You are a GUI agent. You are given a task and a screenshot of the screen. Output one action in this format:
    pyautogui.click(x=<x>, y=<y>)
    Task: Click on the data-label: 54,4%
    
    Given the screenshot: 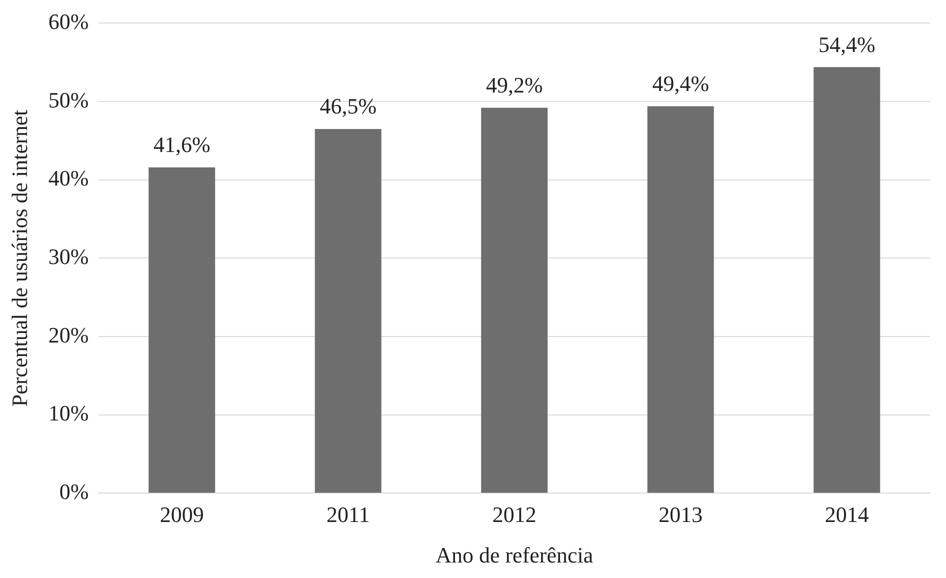 What is the action you would take?
    pyautogui.click(x=847, y=44)
    